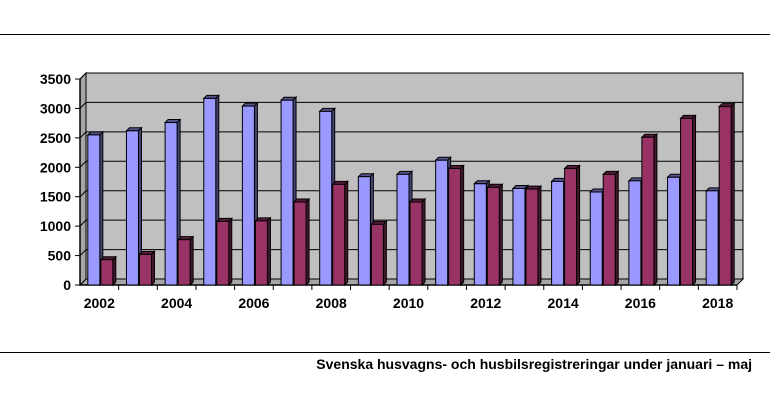 The width and height of the screenshot is (770, 408). What do you see at coordinates (563, 303) in the screenshot?
I see `x-tick-label: 2014` at bounding box center [563, 303].